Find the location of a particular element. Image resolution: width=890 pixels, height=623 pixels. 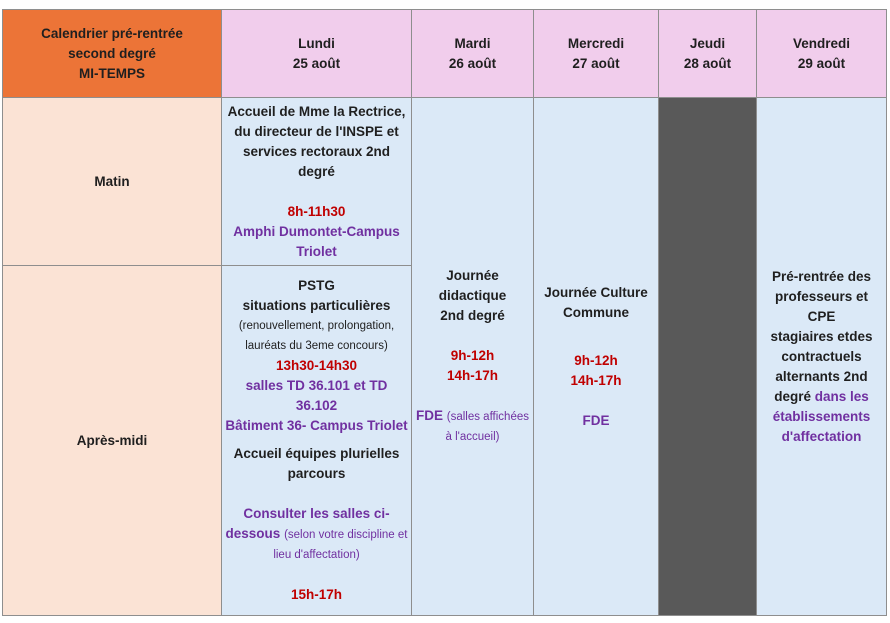

day-date: 27 août is located at coordinates (596, 63).